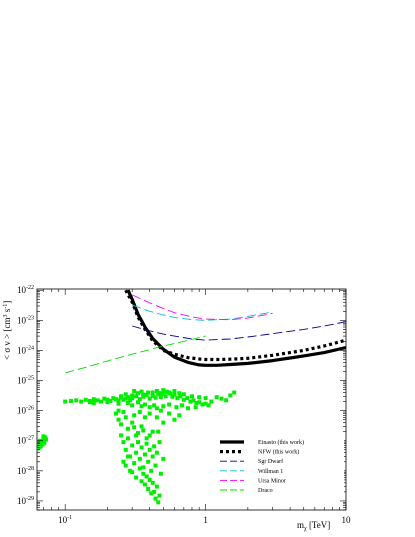  What do you see at coordinates (25, 290) in the screenshot?
I see `y-tick-label: 10-22` at bounding box center [25, 290].